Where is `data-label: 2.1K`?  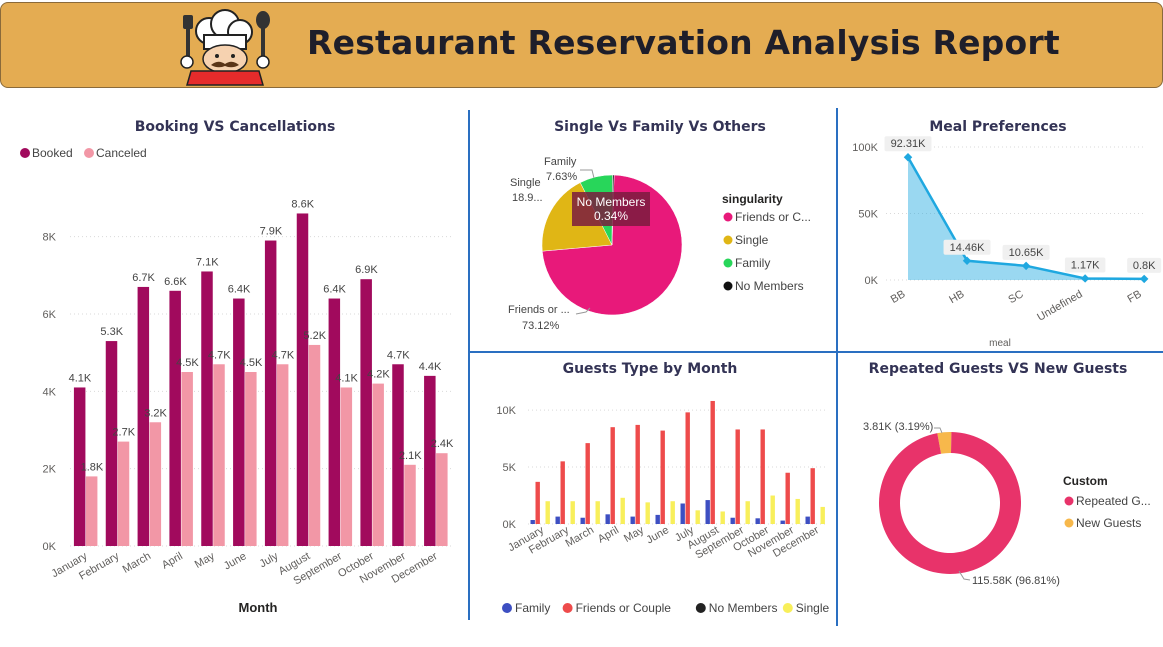 data-label: 2.1K is located at coordinates (410, 456).